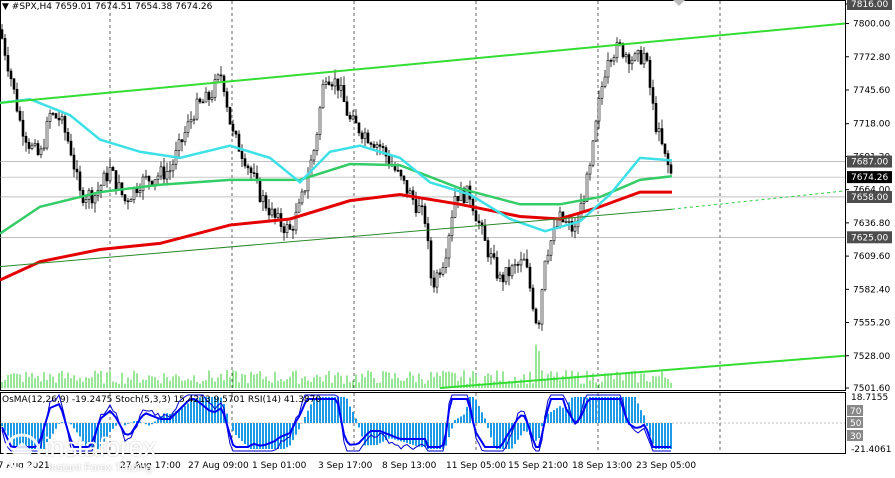 The height and width of the screenshot is (478, 895). What do you see at coordinates (871, 191) in the screenshot?
I see `price-tick-label: 7664.00` at bounding box center [871, 191].